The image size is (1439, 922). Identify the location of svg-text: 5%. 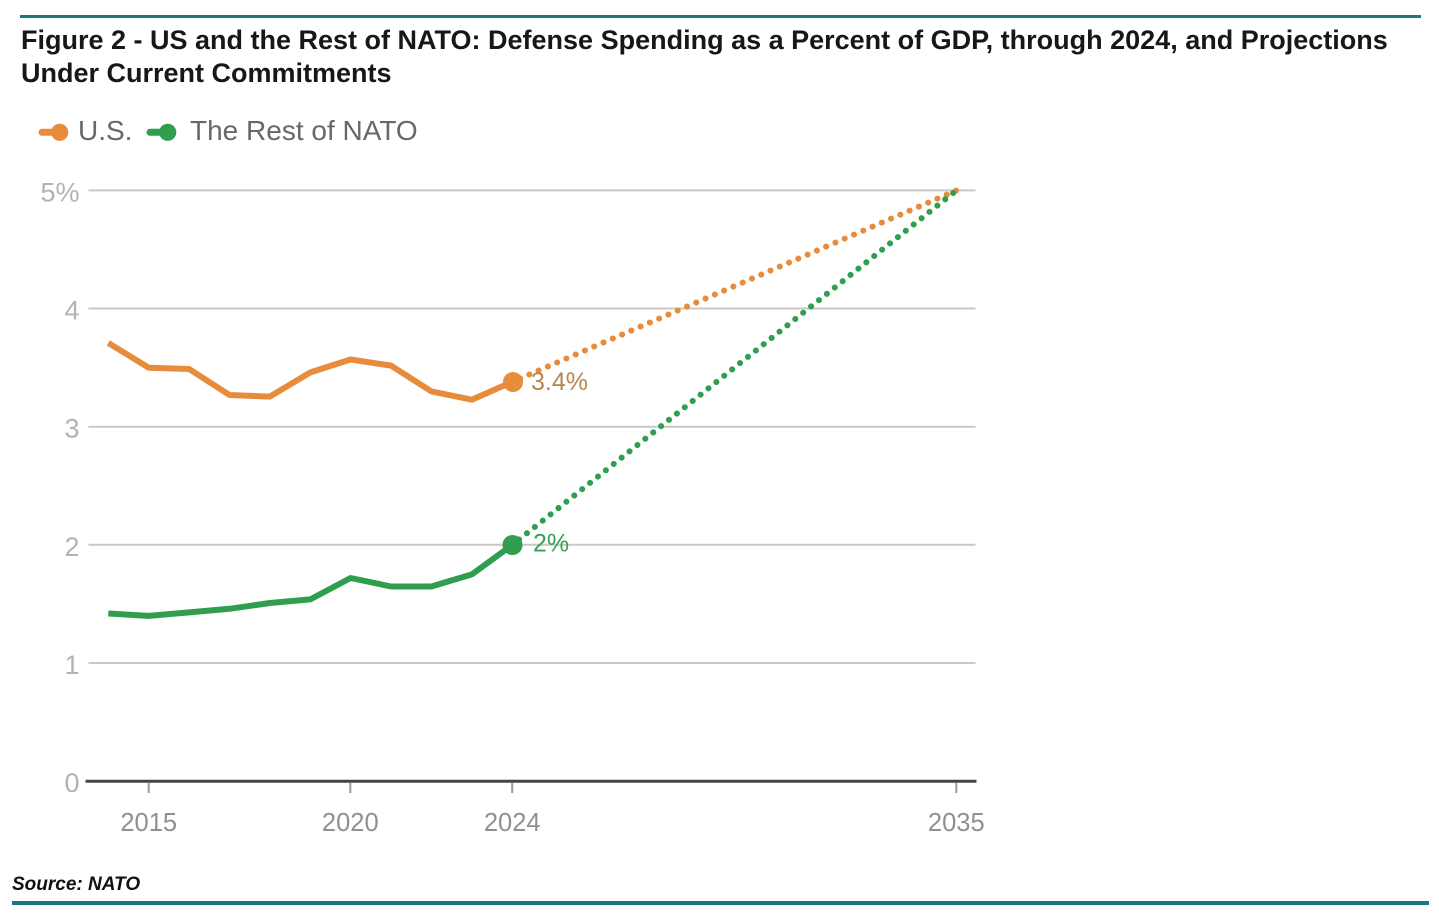
(59, 192).